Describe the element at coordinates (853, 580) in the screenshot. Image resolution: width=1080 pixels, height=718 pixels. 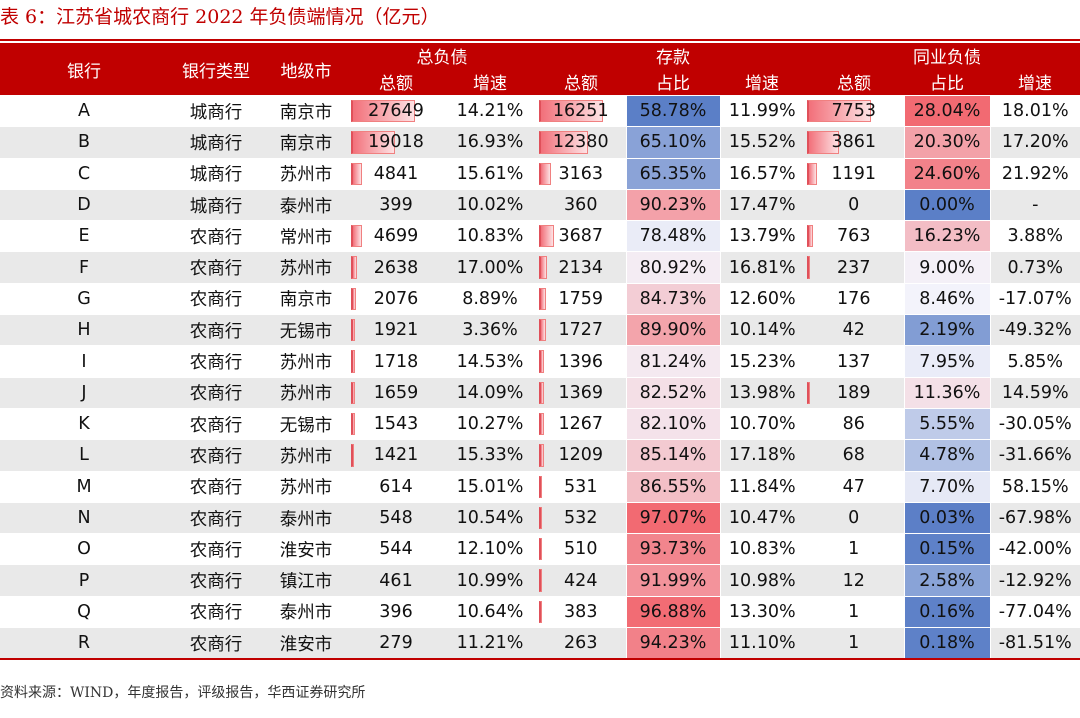
I see `cell-value: 12` at that location.